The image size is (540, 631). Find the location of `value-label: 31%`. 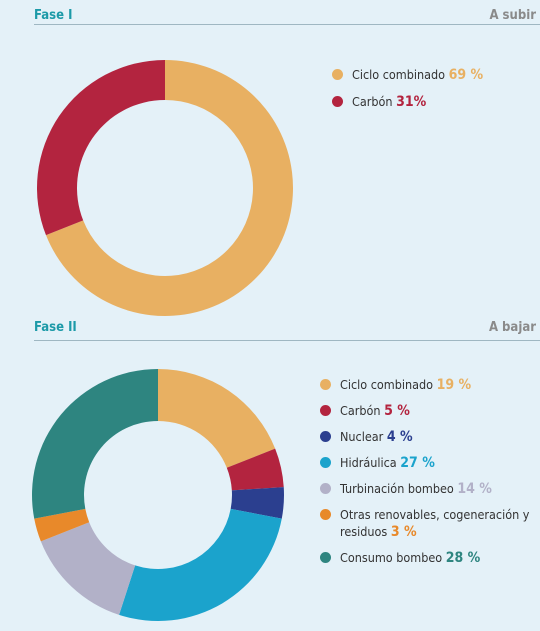

value-label: 31% is located at coordinates (411, 102).